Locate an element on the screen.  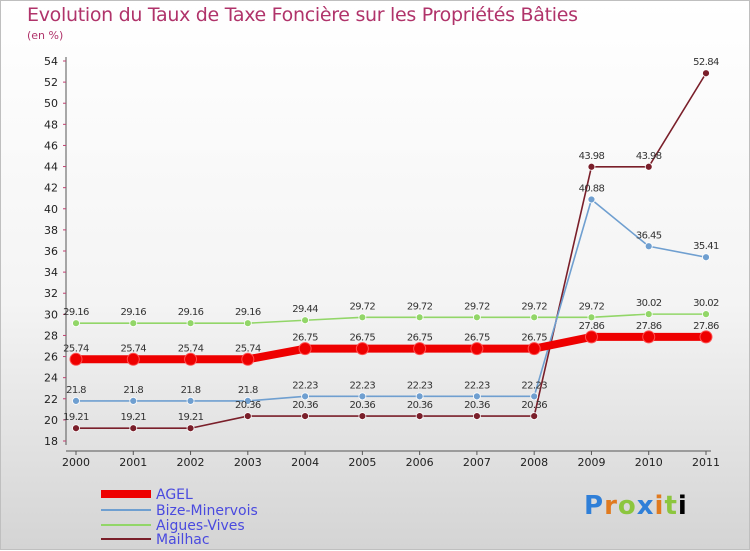
x-tick-label: 2007 is located at coordinates (477, 462).